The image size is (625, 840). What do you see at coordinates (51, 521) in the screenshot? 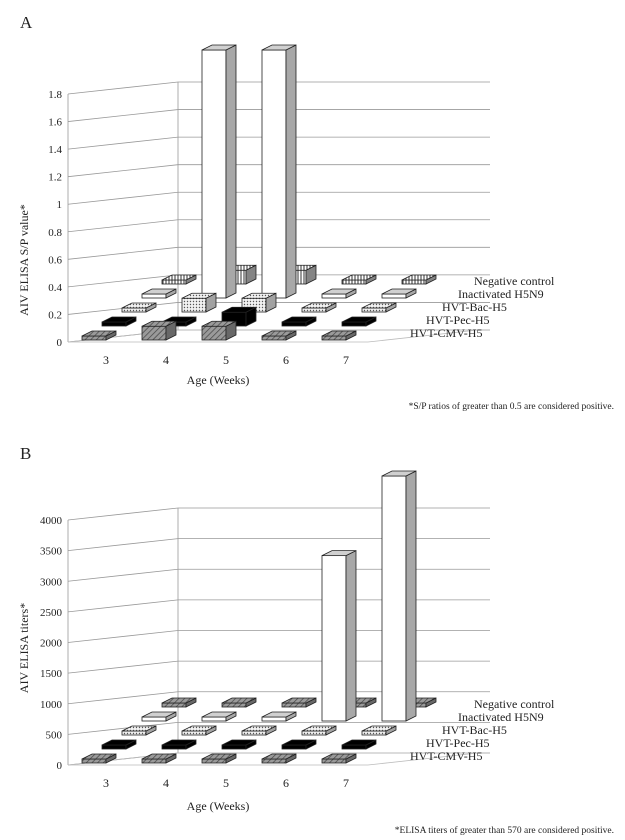
I see `y-tick-label: 4000` at bounding box center [51, 521].